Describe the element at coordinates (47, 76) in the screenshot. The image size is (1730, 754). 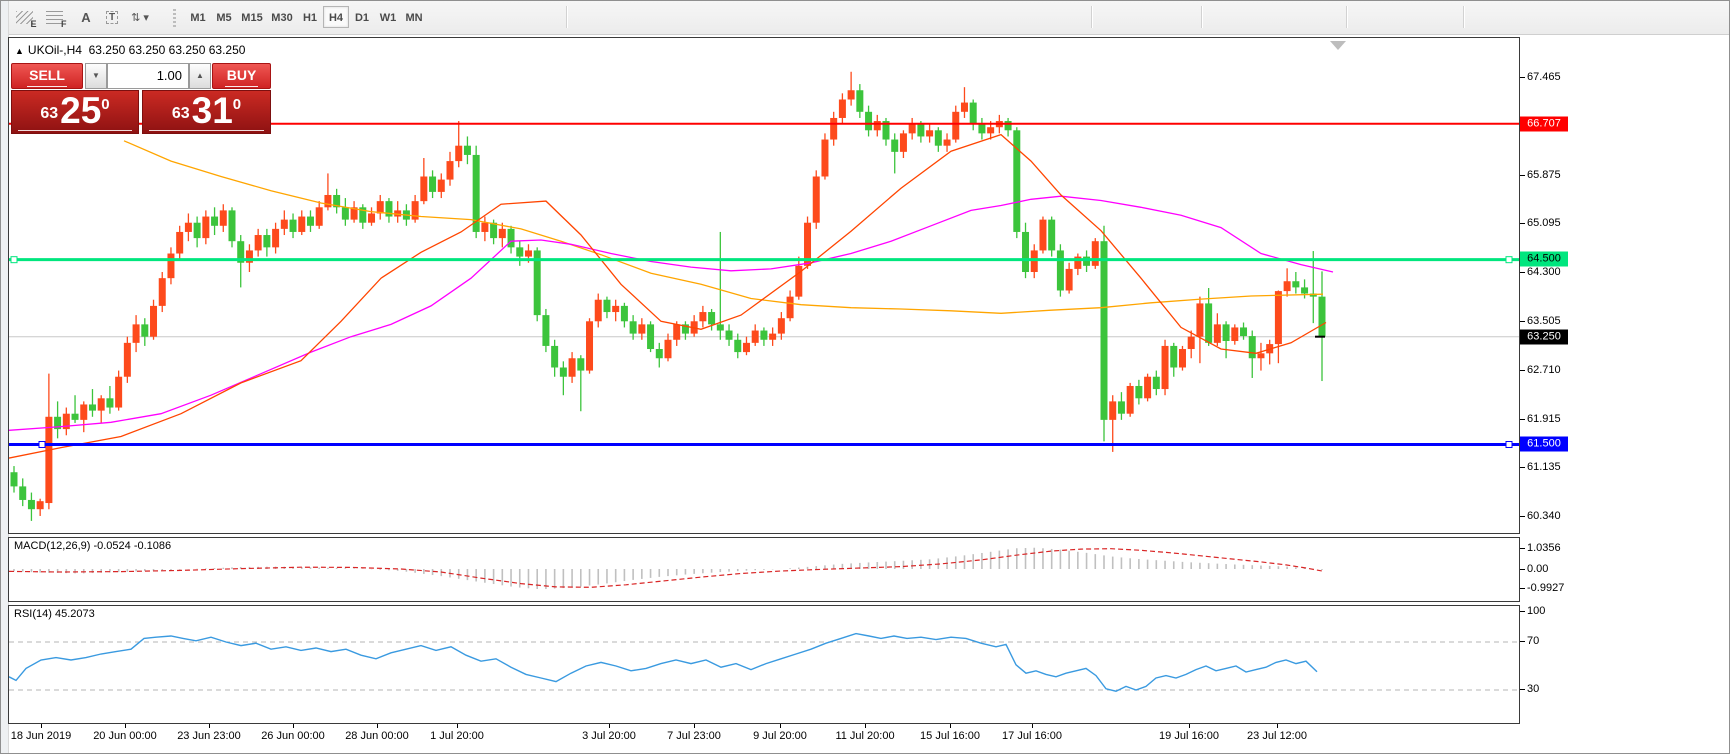
I see `sell-button: SELL` at that location.